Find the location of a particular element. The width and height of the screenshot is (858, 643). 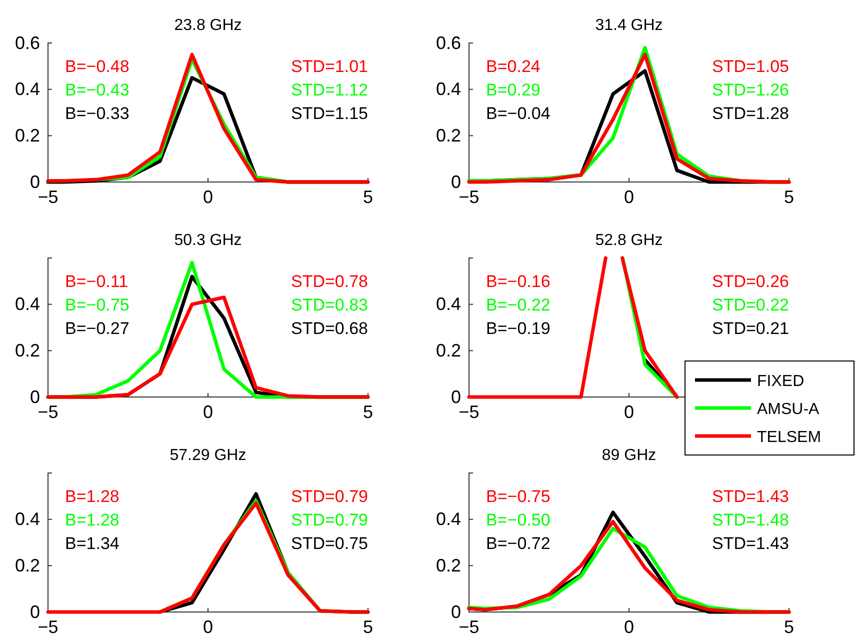

annotation: STD=0.22 is located at coordinates (750, 305).